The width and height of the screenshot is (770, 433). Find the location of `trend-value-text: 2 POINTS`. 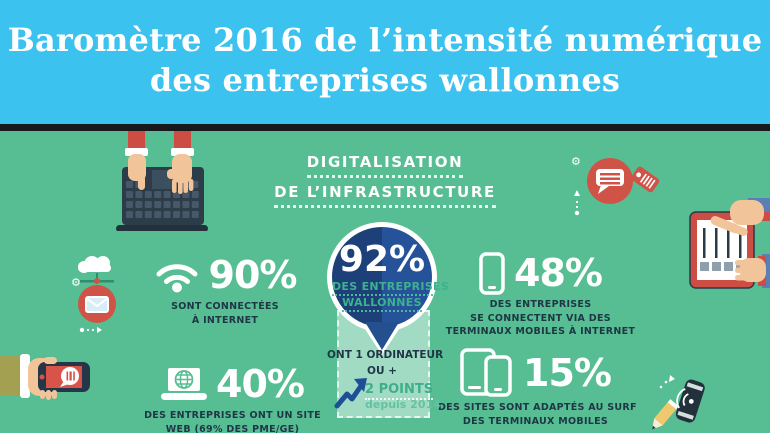

trend-value-text: 2 POINTS is located at coordinates (399, 391).